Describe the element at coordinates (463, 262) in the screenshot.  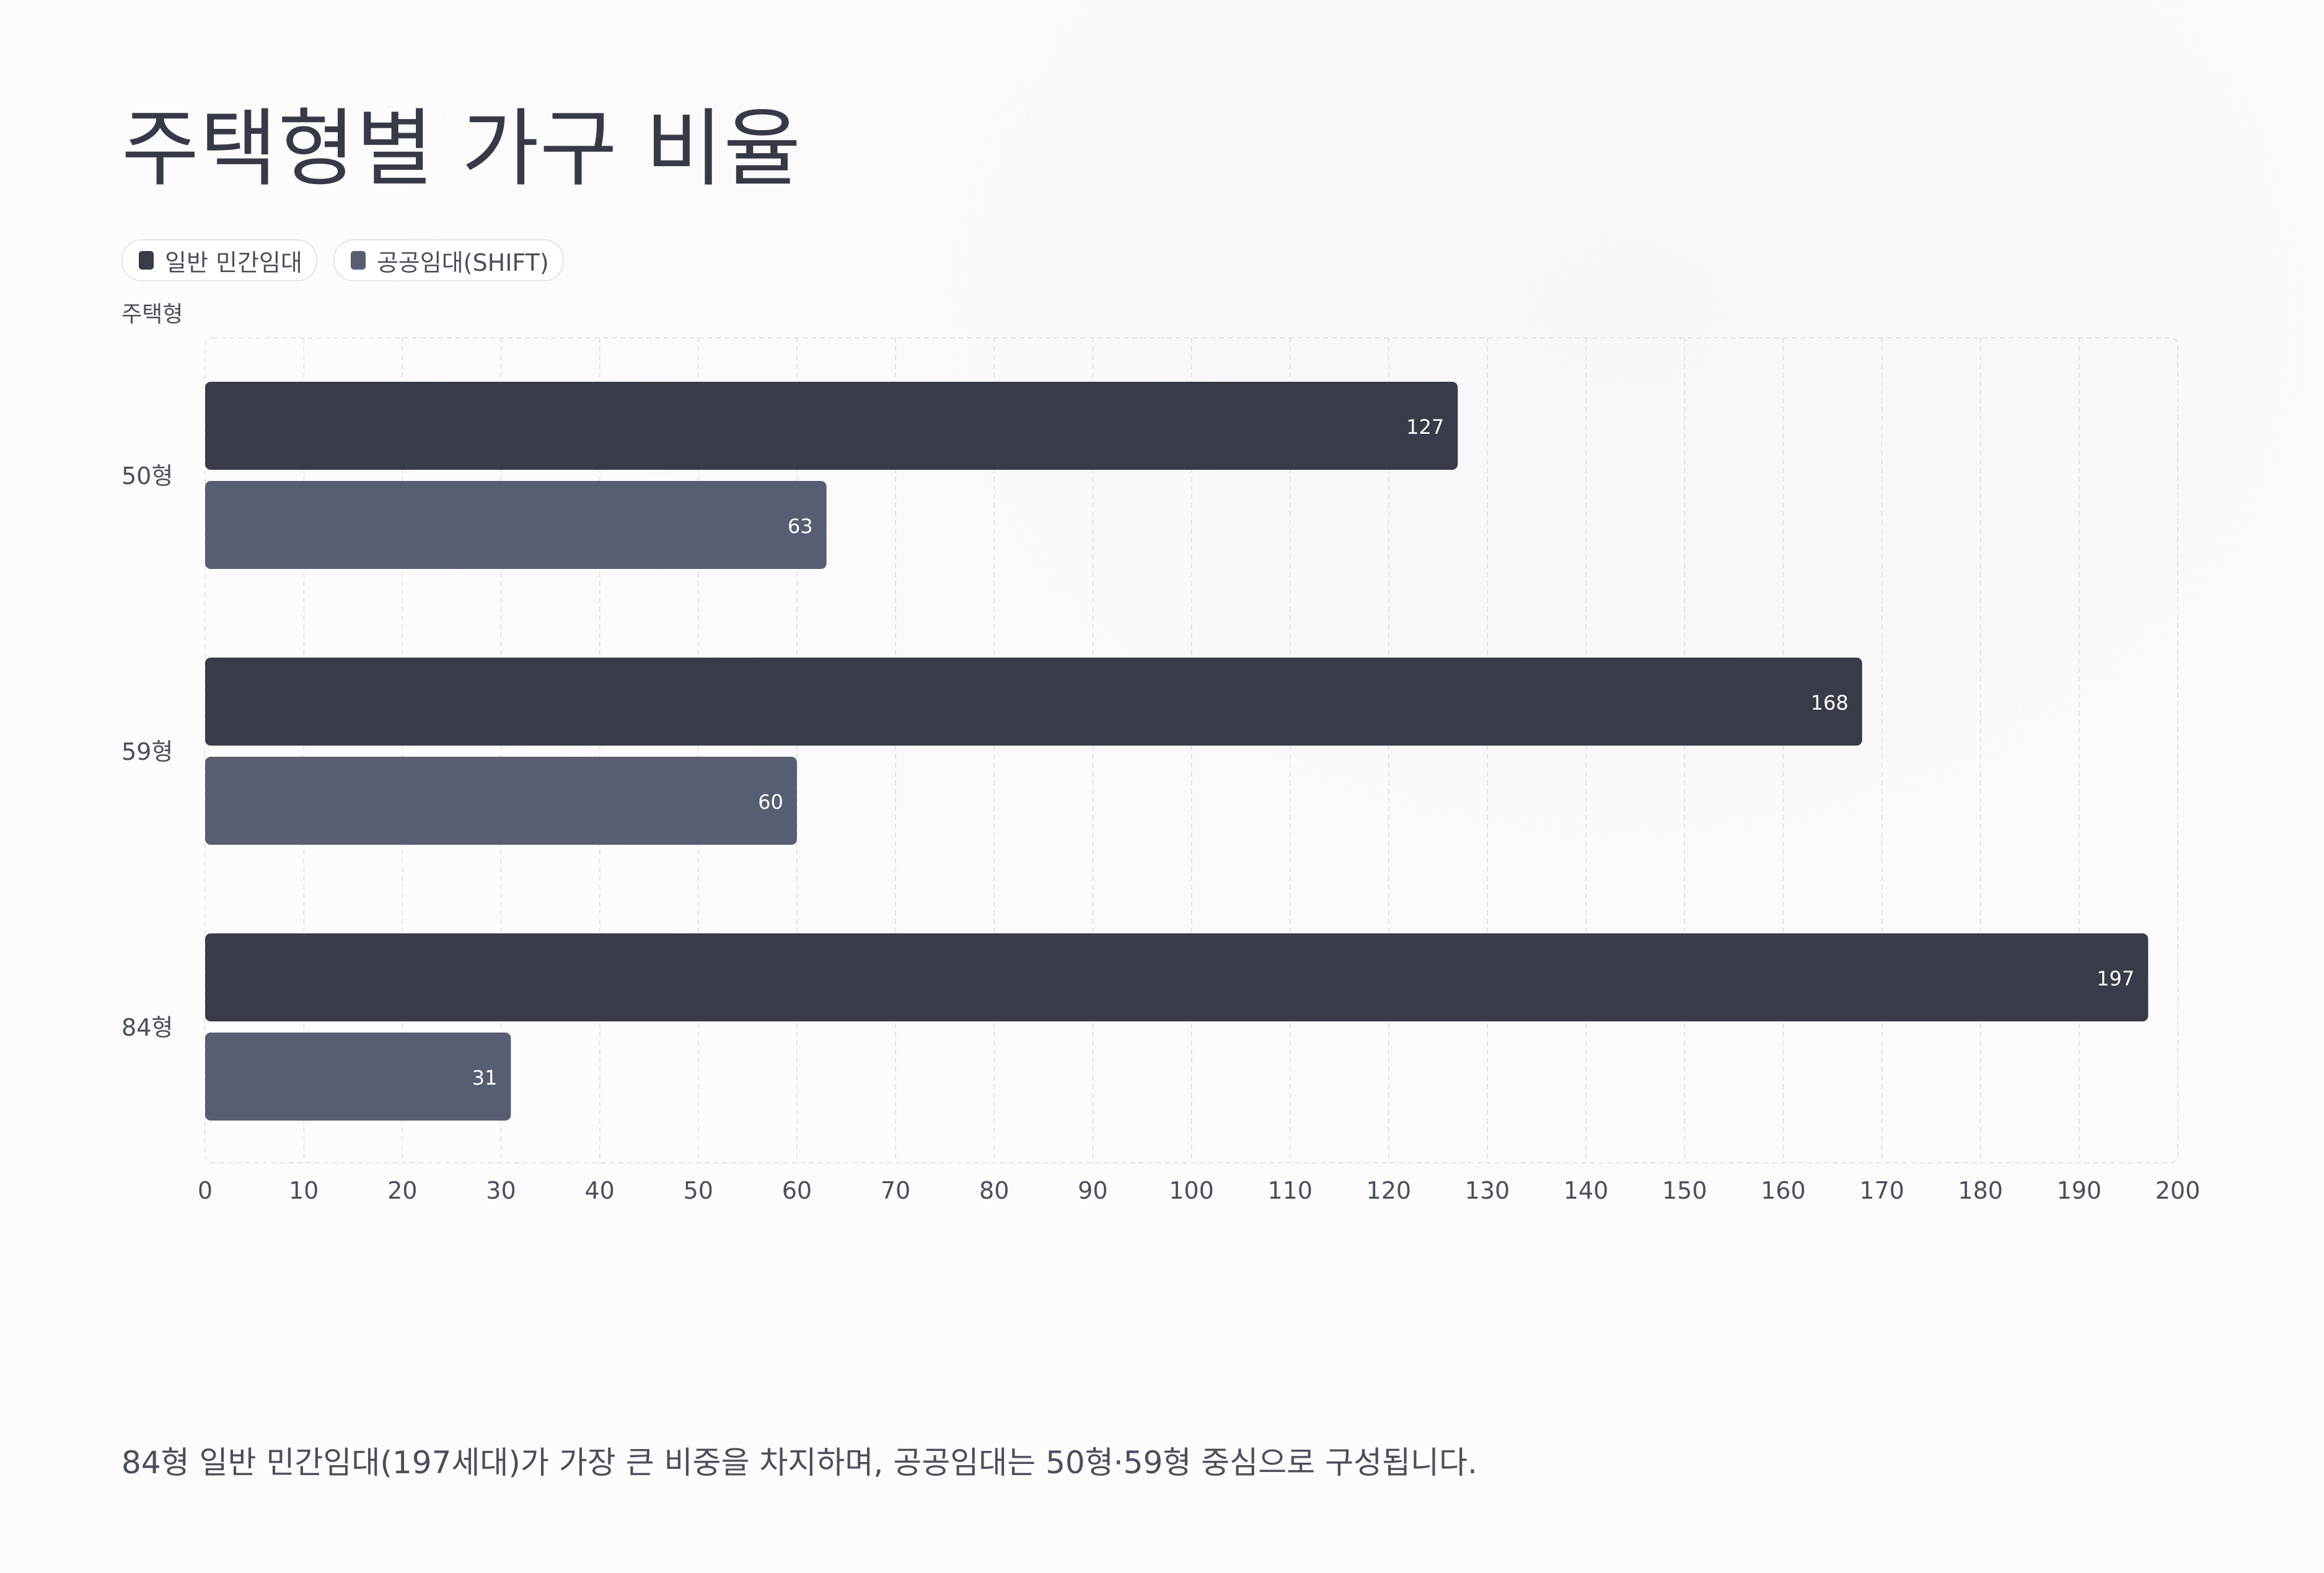
I see `legend-label-public: 공공임대(SHIFT)` at that location.